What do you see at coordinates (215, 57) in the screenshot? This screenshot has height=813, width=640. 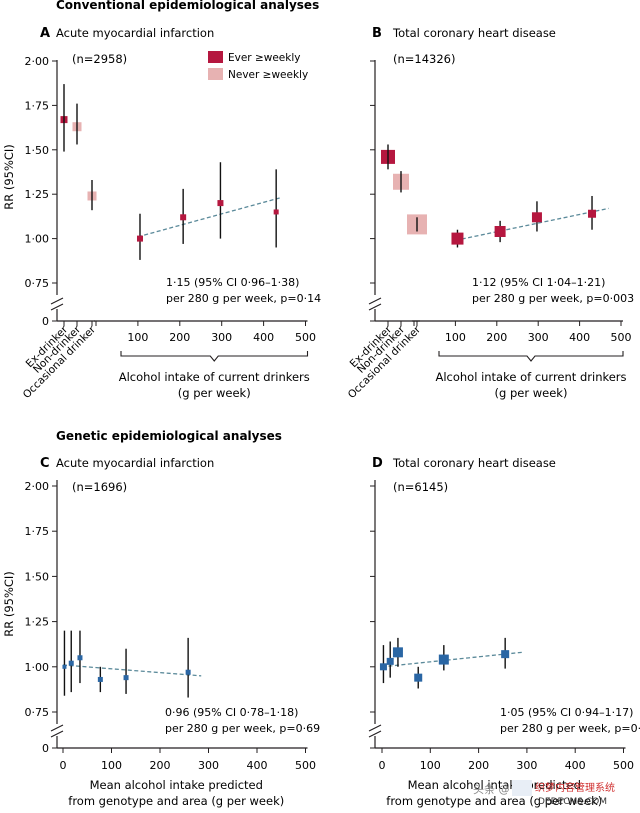 I see `legend-ever-swatch` at bounding box center [215, 57].